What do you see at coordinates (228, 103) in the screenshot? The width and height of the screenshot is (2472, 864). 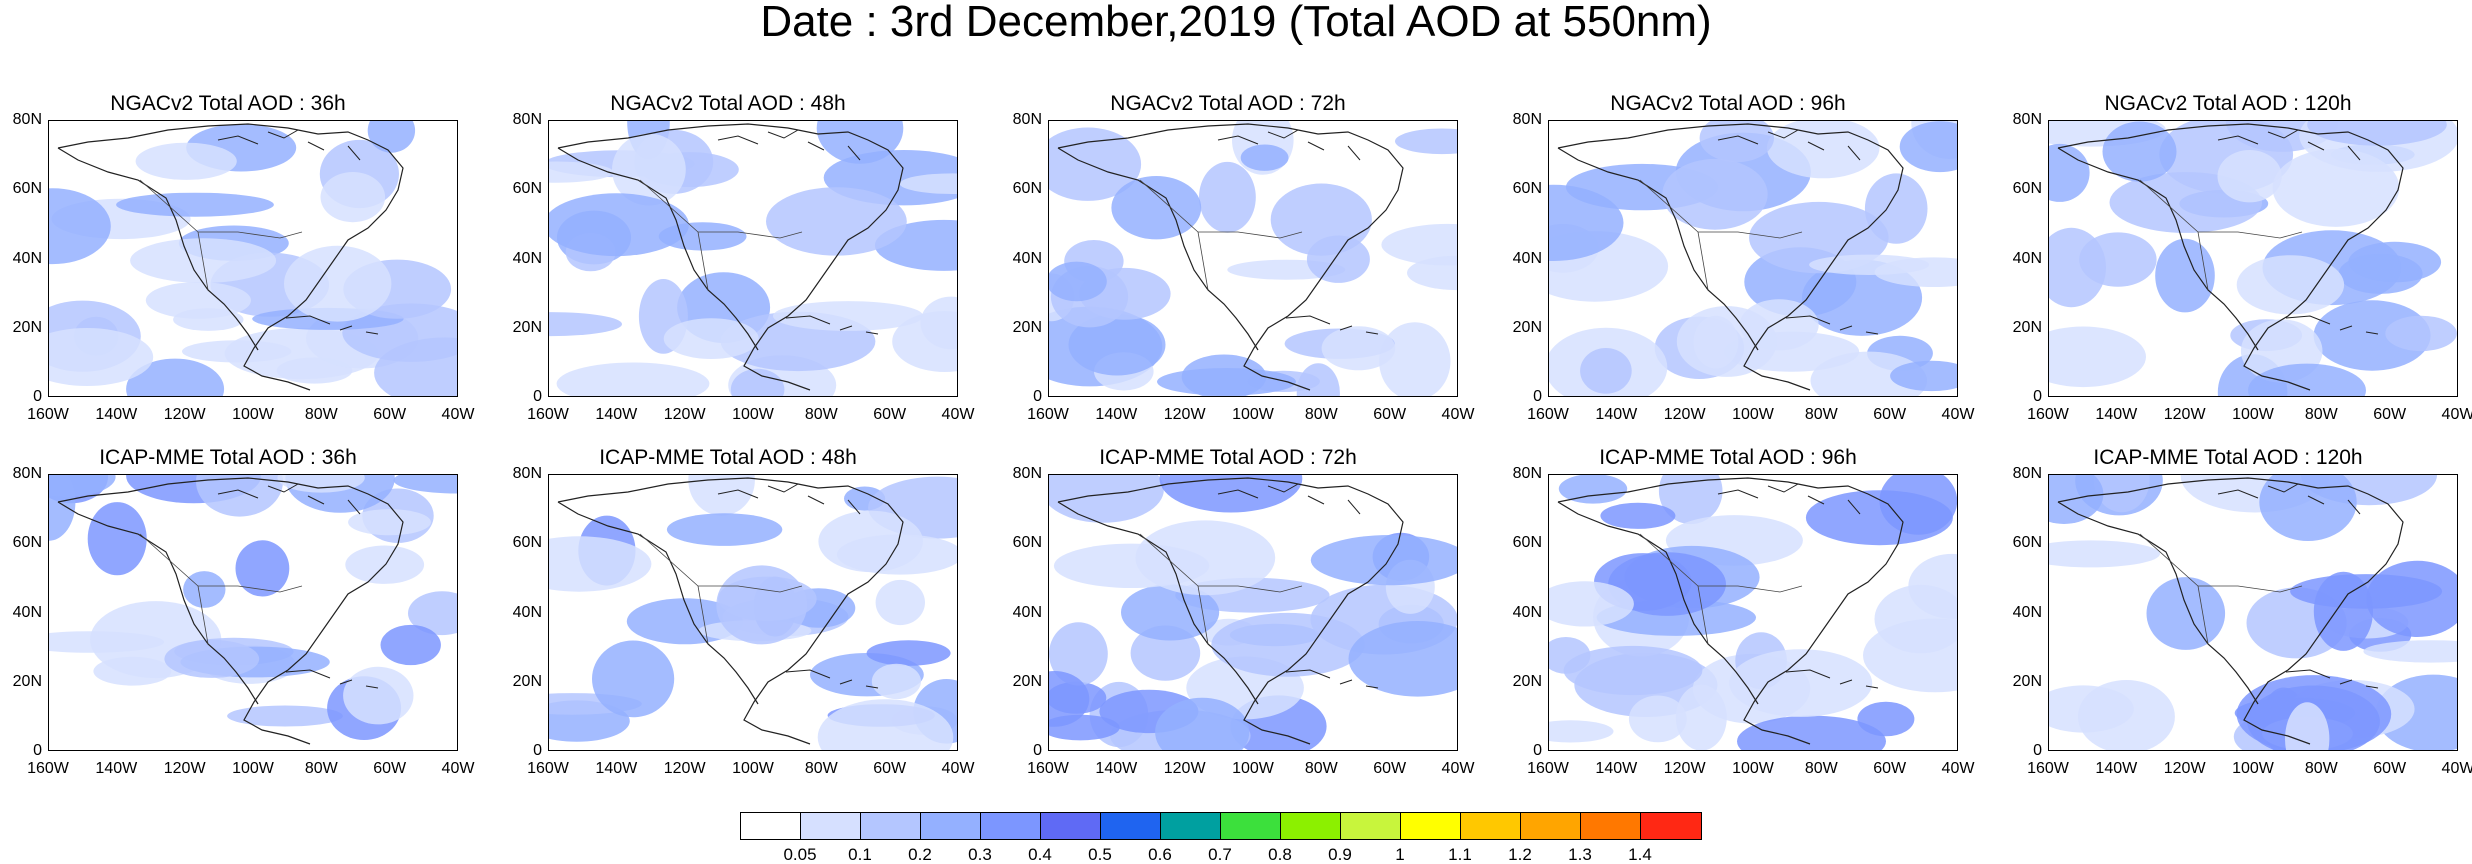 I see `panel-title: NGACv2 Total AOD : 36h` at bounding box center [228, 103].